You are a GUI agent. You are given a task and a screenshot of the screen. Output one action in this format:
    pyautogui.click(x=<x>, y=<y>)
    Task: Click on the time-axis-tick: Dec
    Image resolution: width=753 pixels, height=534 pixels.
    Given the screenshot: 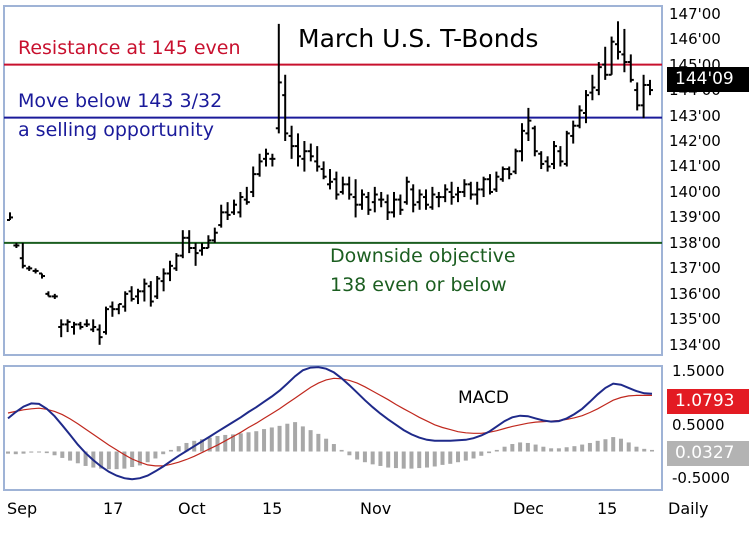 What is the action you would take?
    pyautogui.click(x=528, y=508)
    